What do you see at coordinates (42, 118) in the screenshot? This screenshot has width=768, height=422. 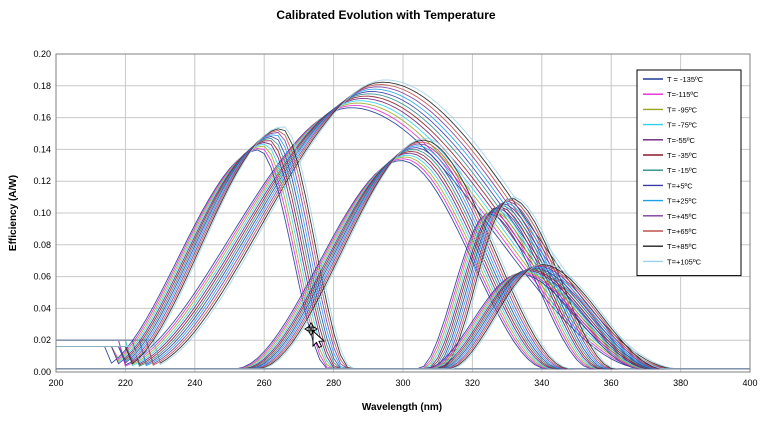 I see `y-tick-label: 0.16` at bounding box center [42, 118].